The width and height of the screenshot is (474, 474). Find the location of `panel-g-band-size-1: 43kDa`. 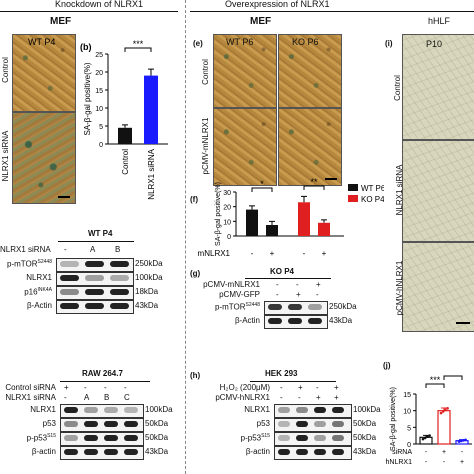

panel-g-band-size-1: 43kDa is located at coordinates (341, 320).